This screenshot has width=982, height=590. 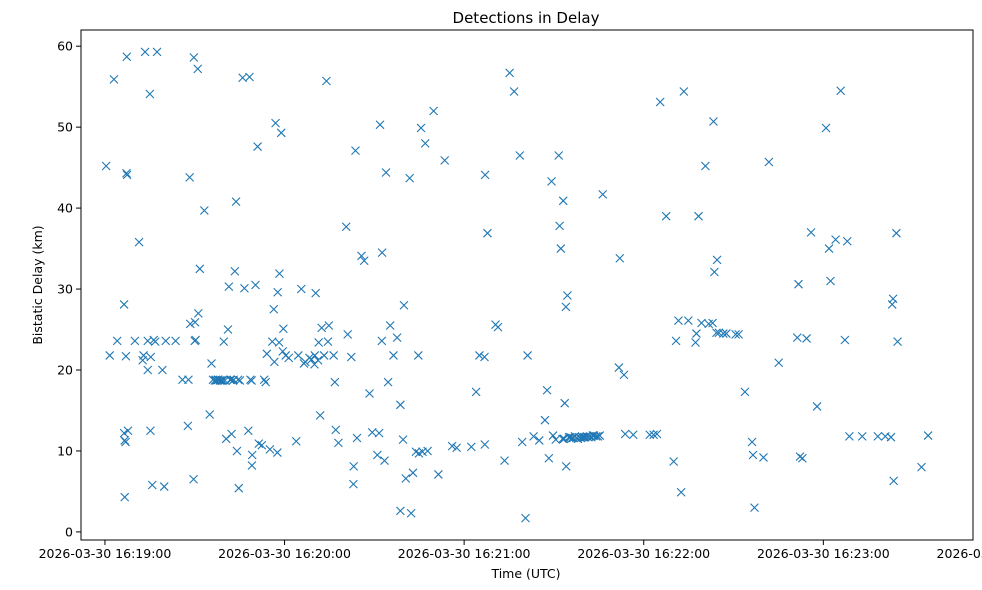 I want to click on y-tick-label: 10, so click(x=65, y=450).